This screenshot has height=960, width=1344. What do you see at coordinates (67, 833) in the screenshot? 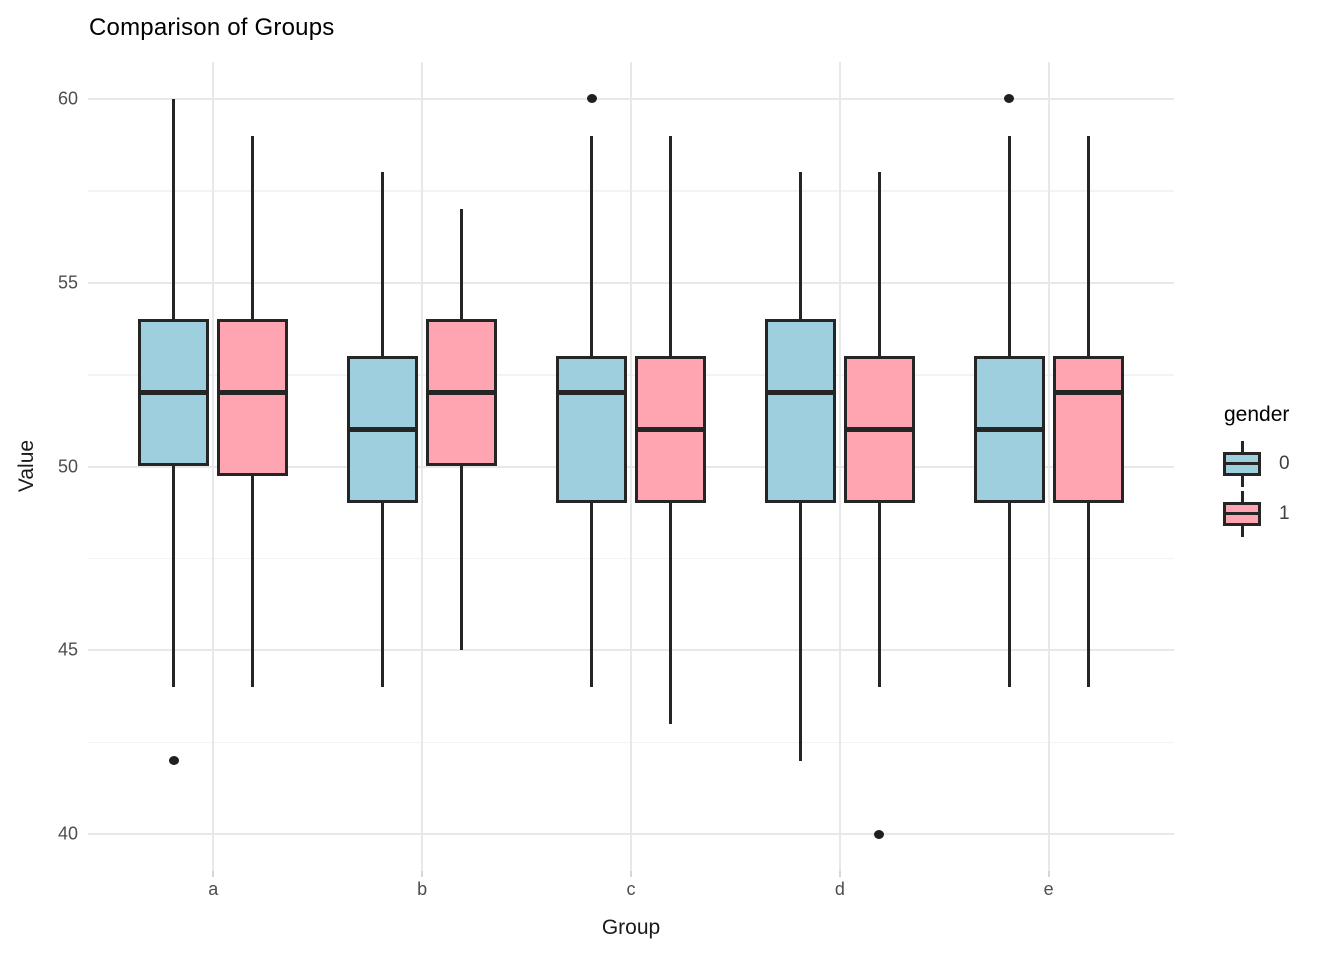
I see `y-tick-label: 40` at bounding box center [67, 833].